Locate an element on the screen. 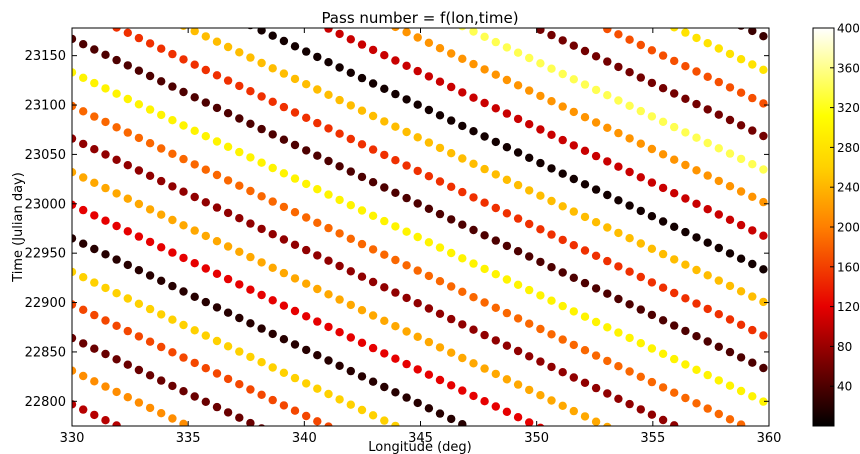 This screenshot has height=454, width=860. colorbar-tick-label: 120 is located at coordinates (848, 307).